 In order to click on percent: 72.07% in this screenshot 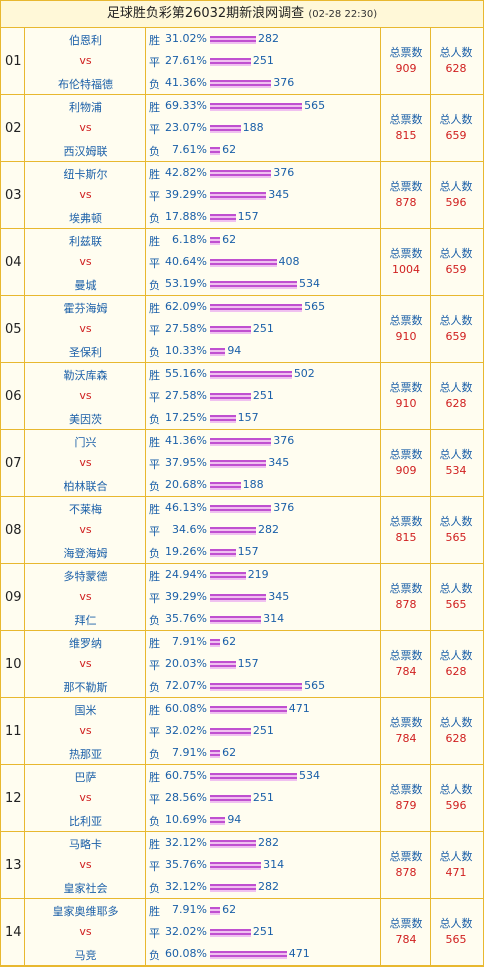, I will do `click(186, 685)`.